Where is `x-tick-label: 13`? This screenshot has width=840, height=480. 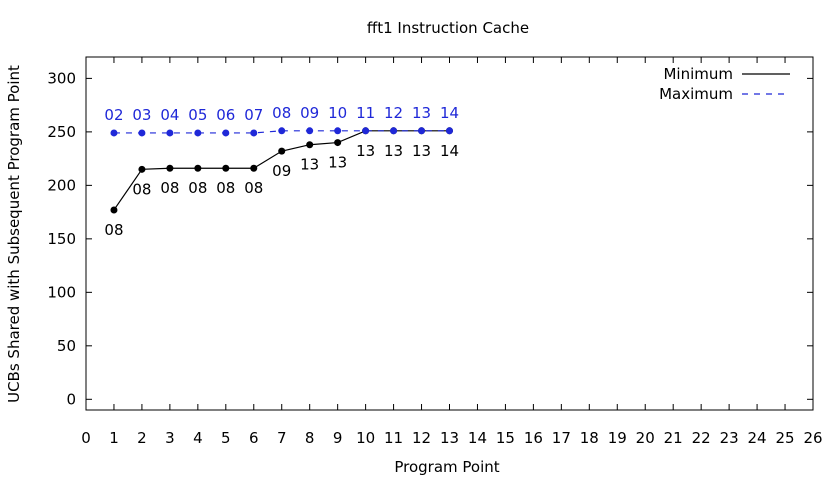
x-tick-label: 13 is located at coordinates (449, 438).